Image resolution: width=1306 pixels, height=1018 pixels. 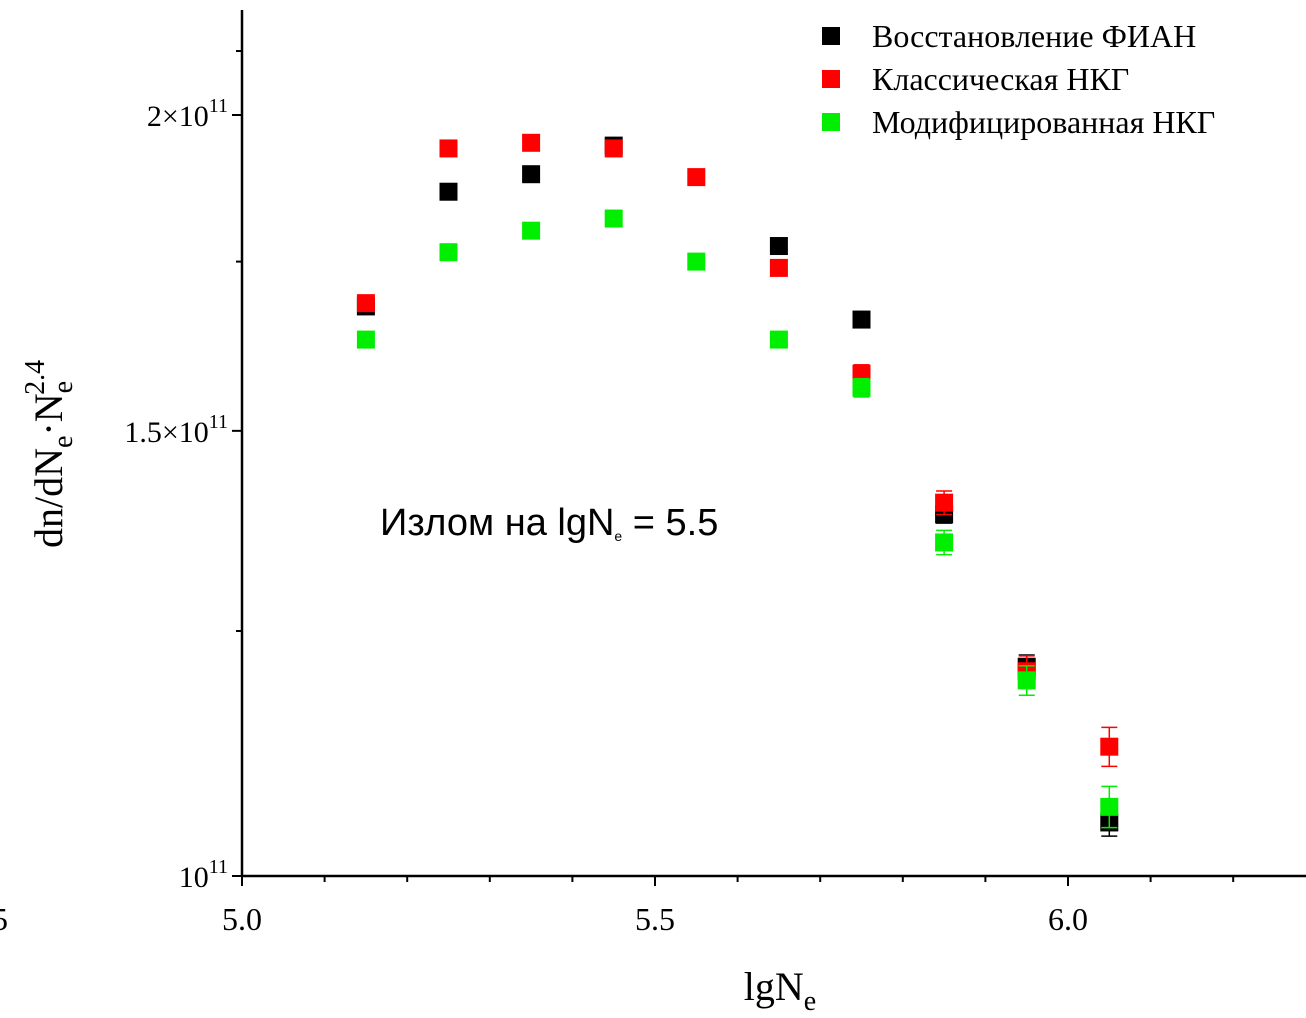 What do you see at coordinates (655, 919) in the screenshot?
I see `x-tick-label: 5.5` at bounding box center [655, 919].